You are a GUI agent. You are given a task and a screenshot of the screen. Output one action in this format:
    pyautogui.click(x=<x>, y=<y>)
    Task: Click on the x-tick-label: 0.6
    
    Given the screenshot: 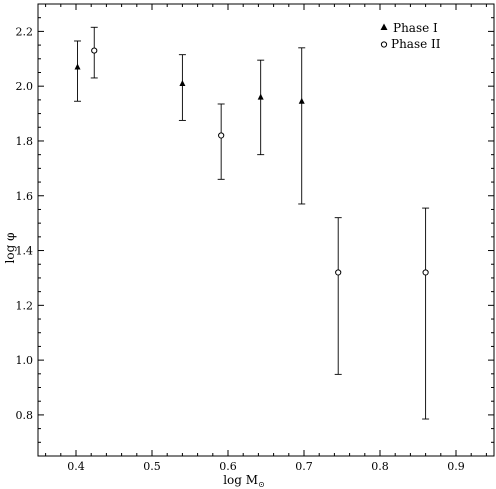 What is the action you would take?
    pyautogui.click(x=228, y=466)
    